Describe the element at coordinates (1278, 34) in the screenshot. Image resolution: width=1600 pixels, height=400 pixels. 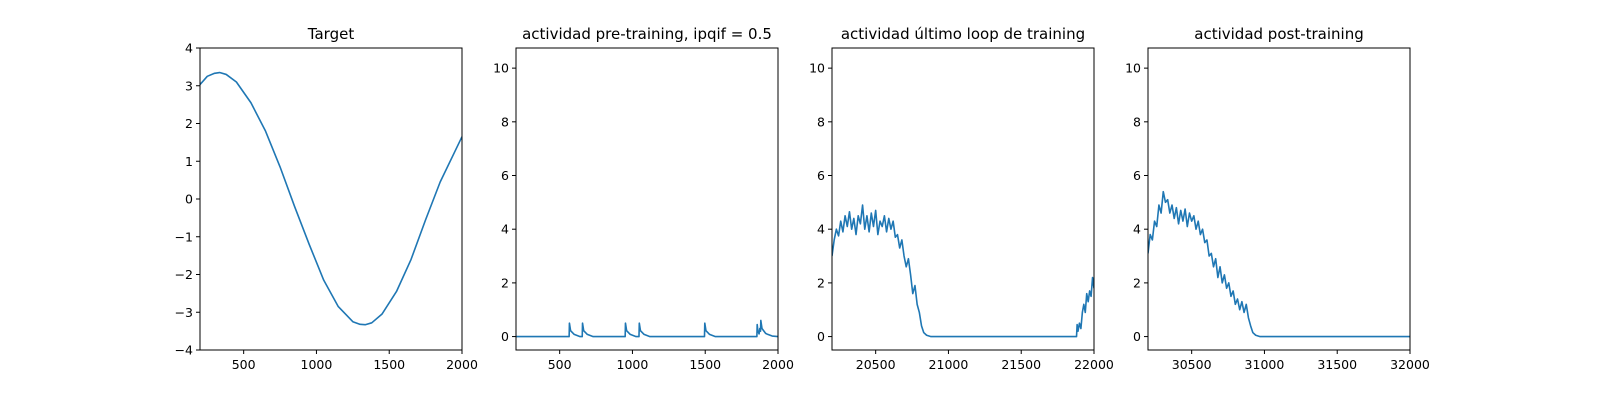
I see `chart-title: actividad post-training` at that location.